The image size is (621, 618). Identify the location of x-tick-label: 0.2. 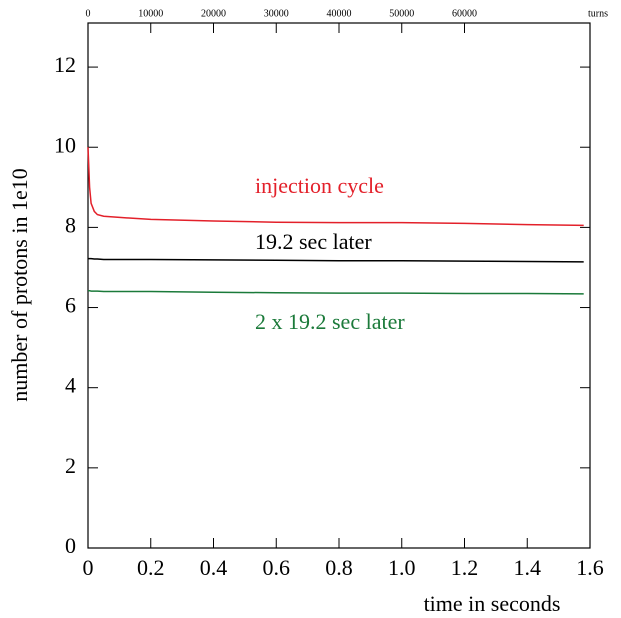
(151, 567).